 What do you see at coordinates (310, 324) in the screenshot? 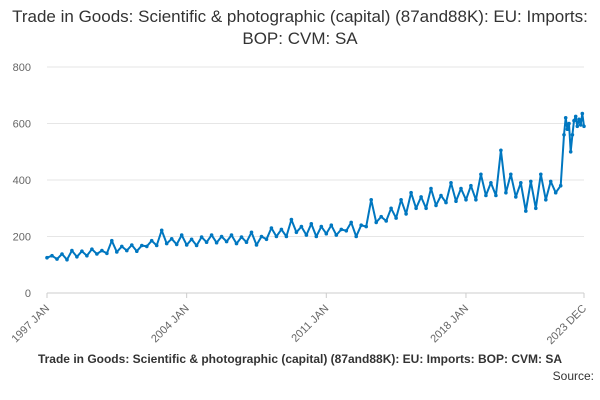
I see `x-tick-label: 2011 JAN` at bounding box center [310, 324].